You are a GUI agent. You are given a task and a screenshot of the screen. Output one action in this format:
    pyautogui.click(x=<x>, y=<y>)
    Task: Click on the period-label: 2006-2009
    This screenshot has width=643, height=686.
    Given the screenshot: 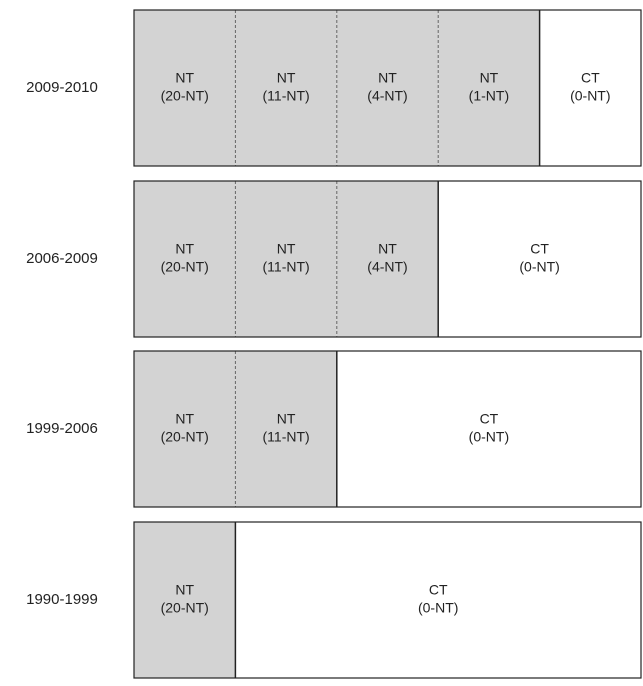 What is the action you would take?
    pyautogui.click(x=62, y=258)
    